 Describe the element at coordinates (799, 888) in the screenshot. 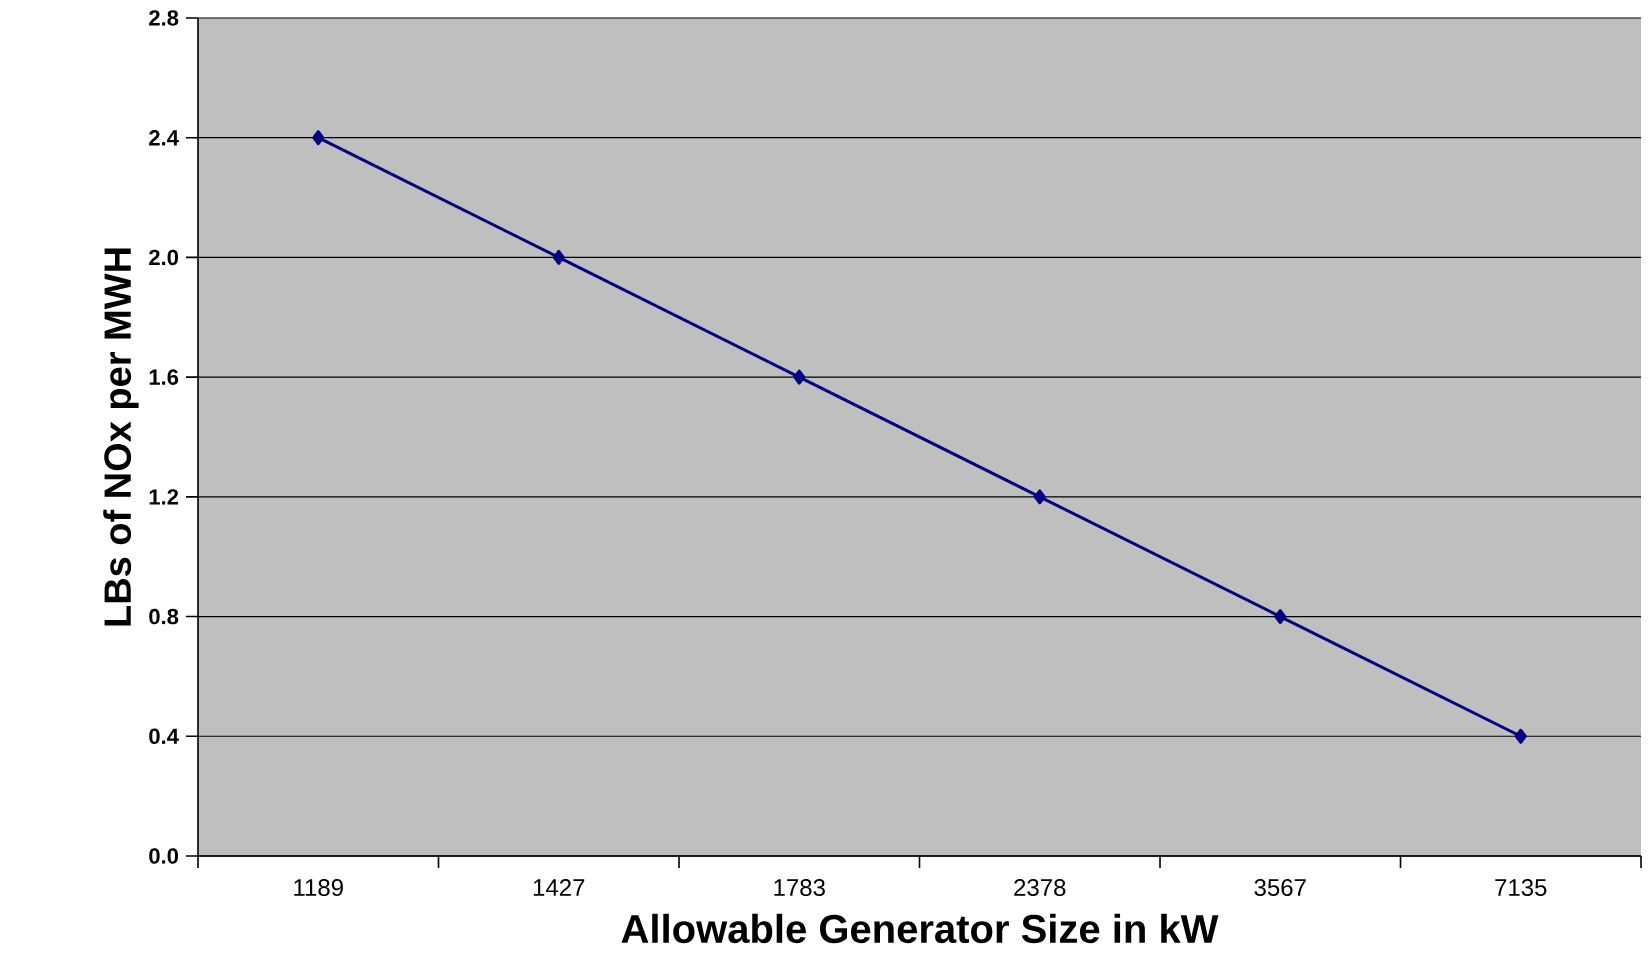

I see `x-tick-label: 1783` at that location.